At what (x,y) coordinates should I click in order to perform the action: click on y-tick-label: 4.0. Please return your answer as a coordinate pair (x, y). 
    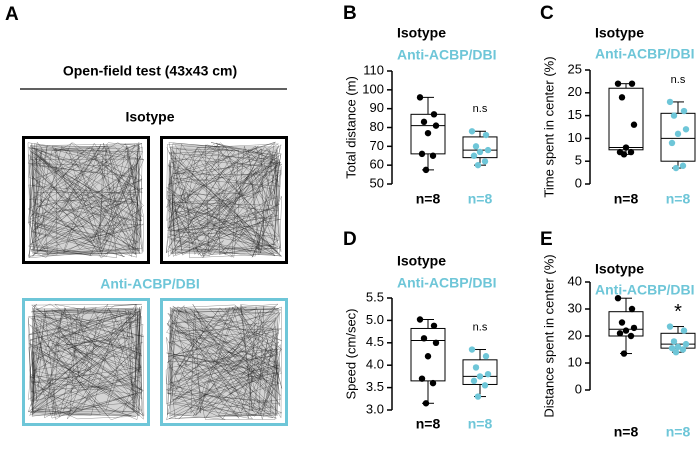
    Looking at the image, I should click on (375, 364).